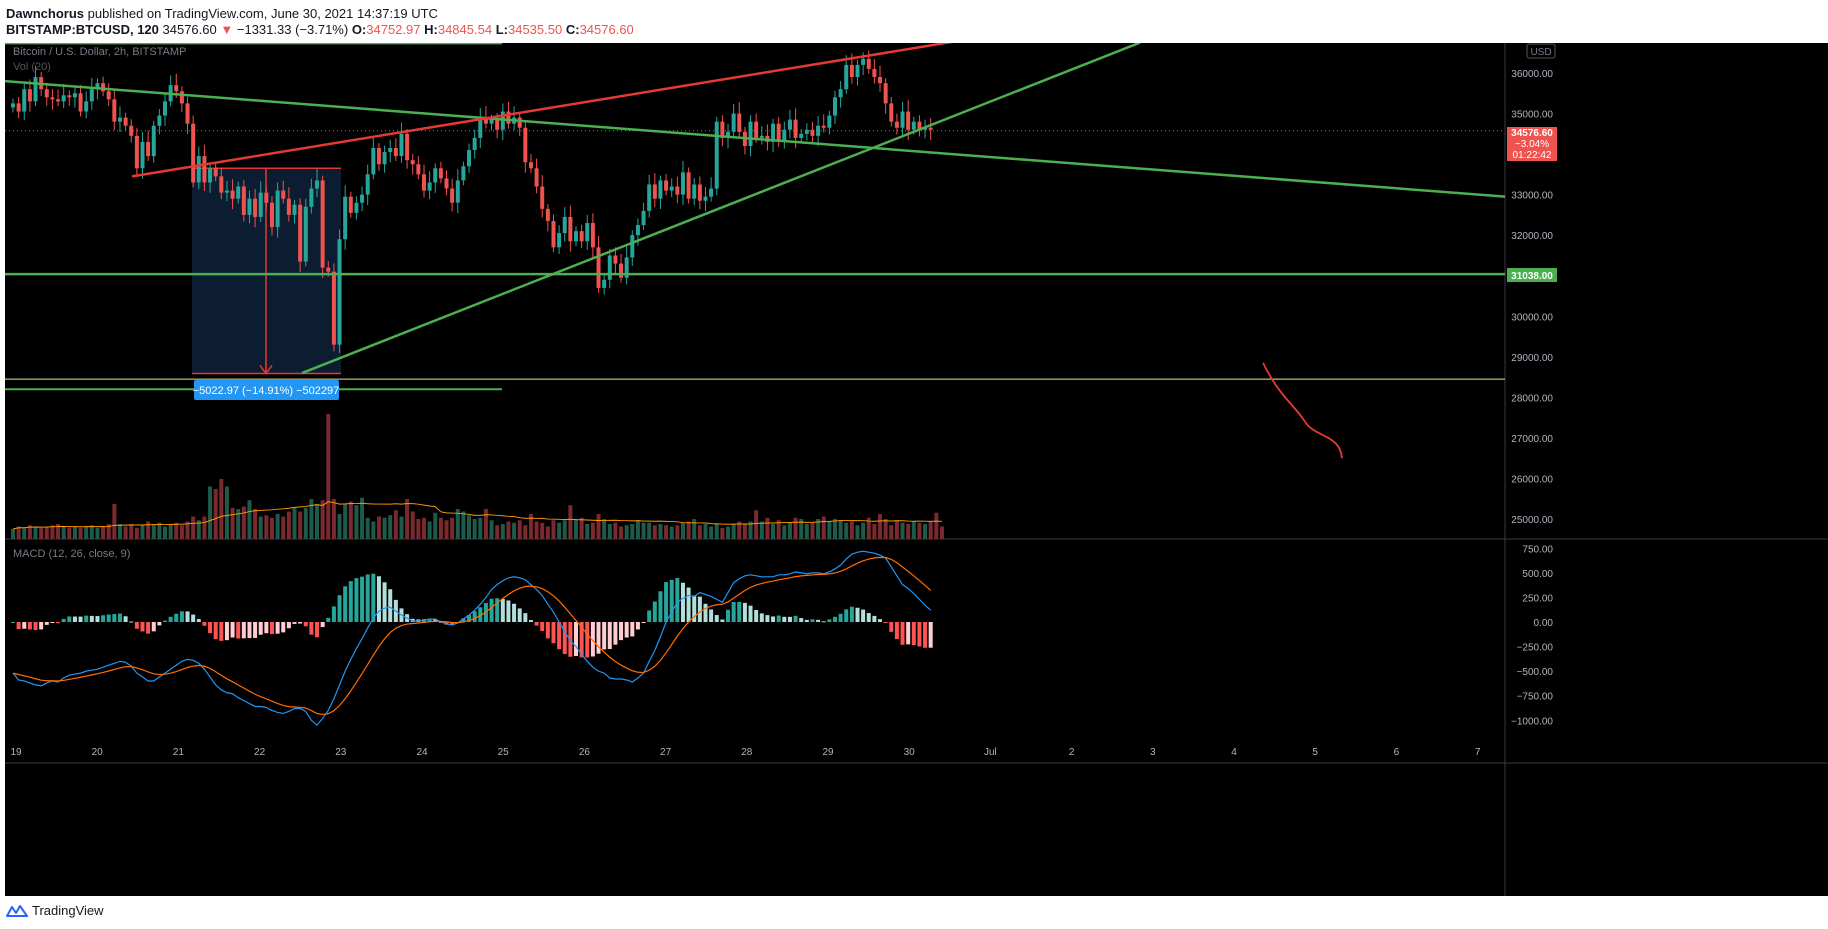 This screenshot has height=929, width=1828. What do you see at coordinates (1234, 752) in the screenshot?
I see `time-tick-label: 4` at bounding box center [1234, 752].